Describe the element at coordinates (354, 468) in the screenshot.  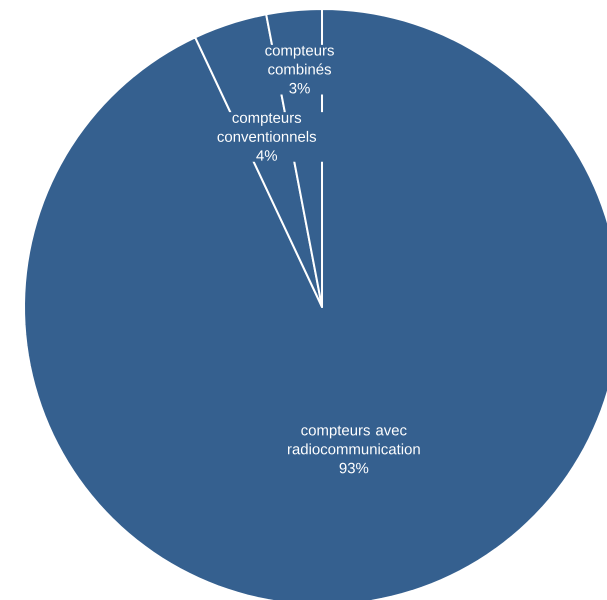
I see `data-label: 93%` at that location.